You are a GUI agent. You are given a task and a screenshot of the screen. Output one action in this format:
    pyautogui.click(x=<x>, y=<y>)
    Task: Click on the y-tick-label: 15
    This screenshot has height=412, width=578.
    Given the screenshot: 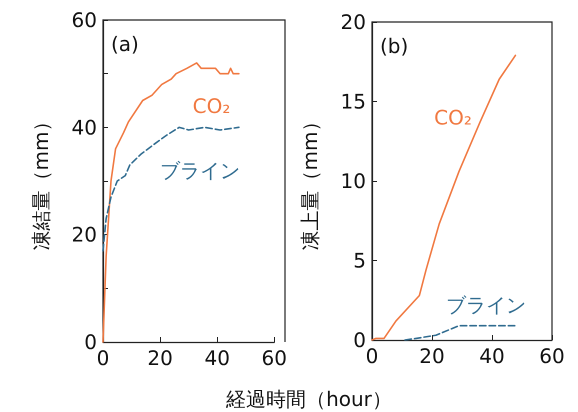 What is the action you would take?
    pyautogui.click(x=353, y=102)
    